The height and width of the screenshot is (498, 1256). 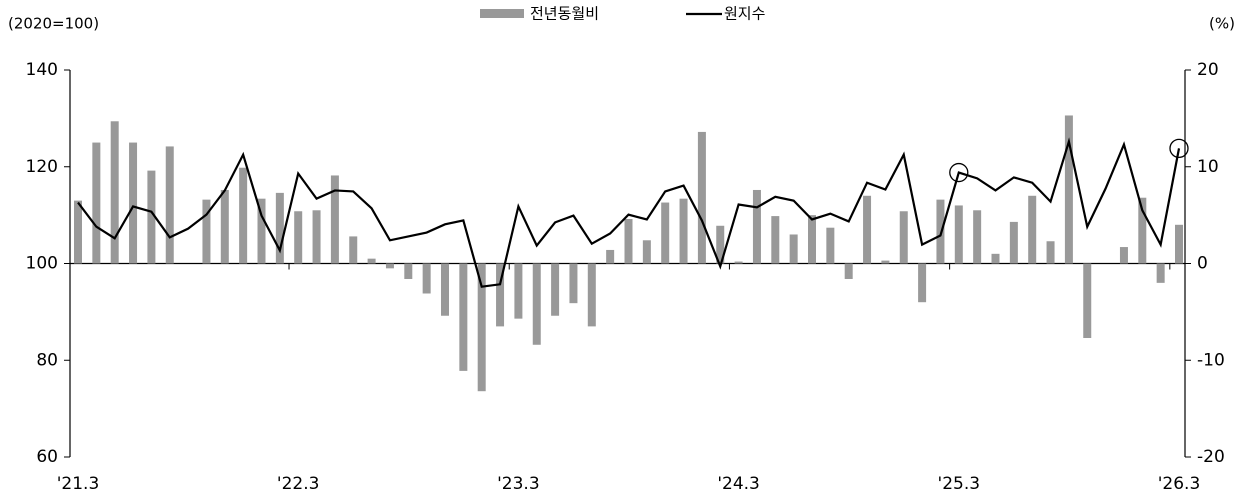 What do you see at coordinates (47, 457) in the screenshot?
I see `y-tick-label: 60` at bounding box center [47, 457].